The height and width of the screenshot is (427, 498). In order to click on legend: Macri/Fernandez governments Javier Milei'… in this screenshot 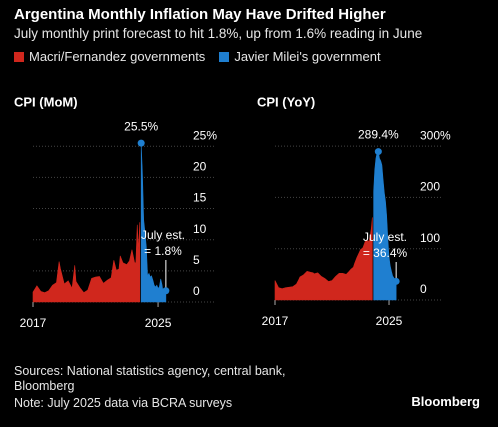, I will do `click(197, 56)`.